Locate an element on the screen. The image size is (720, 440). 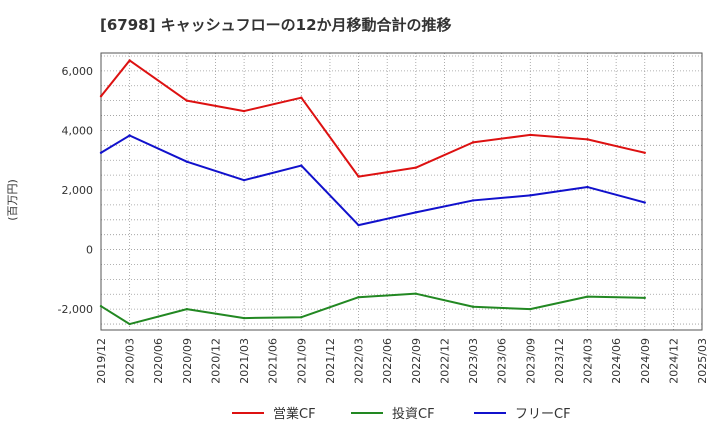
x-tick-label: 2021/12 is located at coordinates (330, 361).